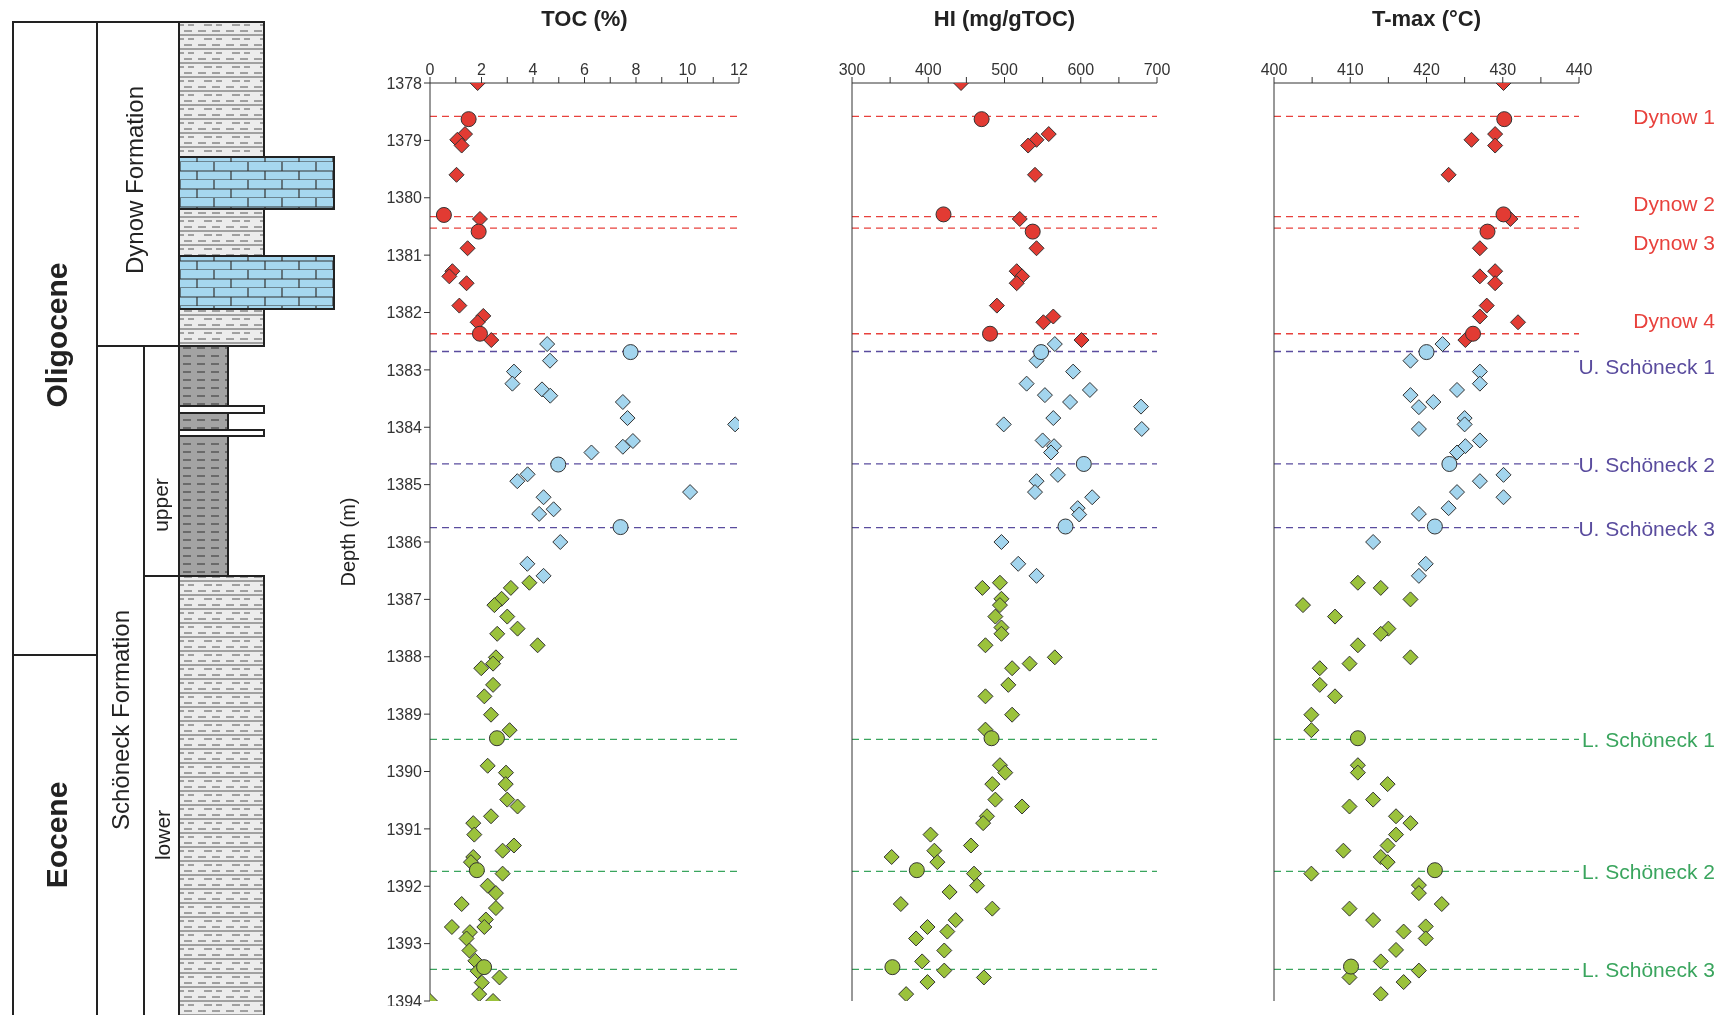 Image resolution: width=1722 pixels, height=1015 pixels. Describe the element at coordinates (404, 313) in the screenshot. I see `y-tick-label: 1382` at that location.